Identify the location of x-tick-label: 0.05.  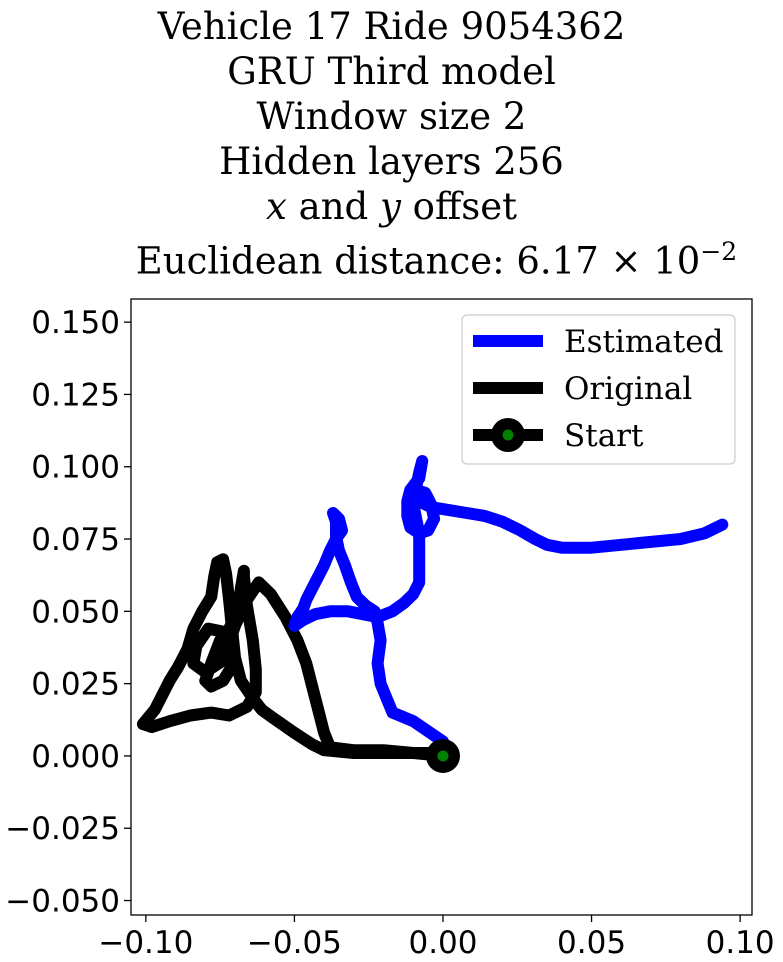
(591, 943).